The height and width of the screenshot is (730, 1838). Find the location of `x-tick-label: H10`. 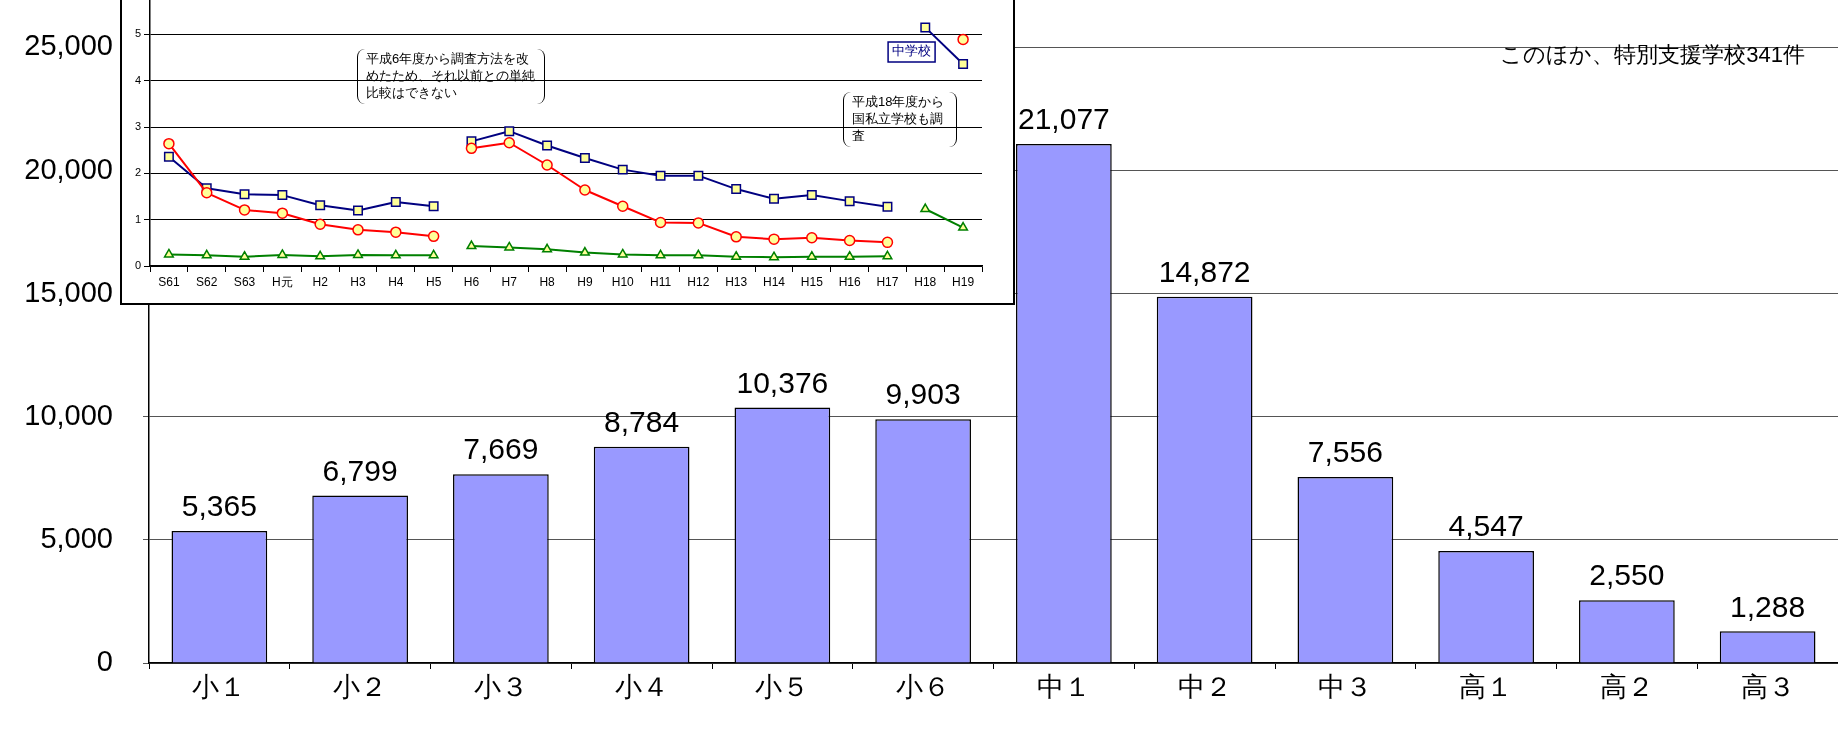

x-tick-label: H10 is located at coordinates (623, 281).